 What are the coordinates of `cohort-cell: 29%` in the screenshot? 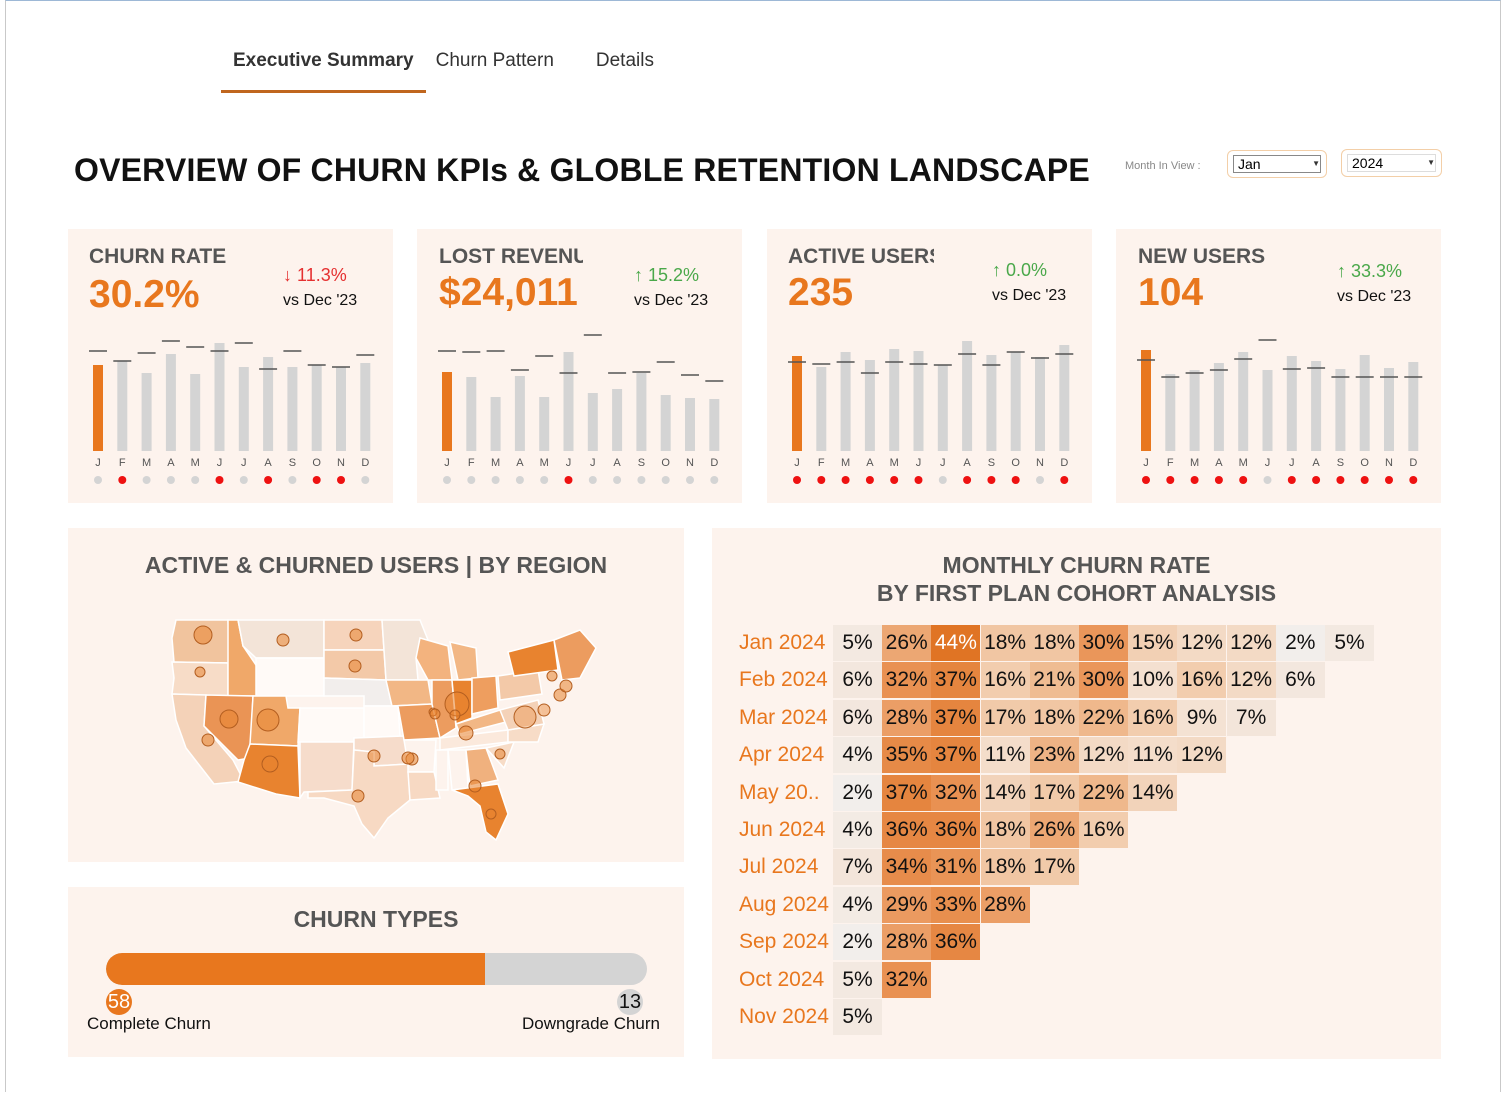 It's located at (907, 904).